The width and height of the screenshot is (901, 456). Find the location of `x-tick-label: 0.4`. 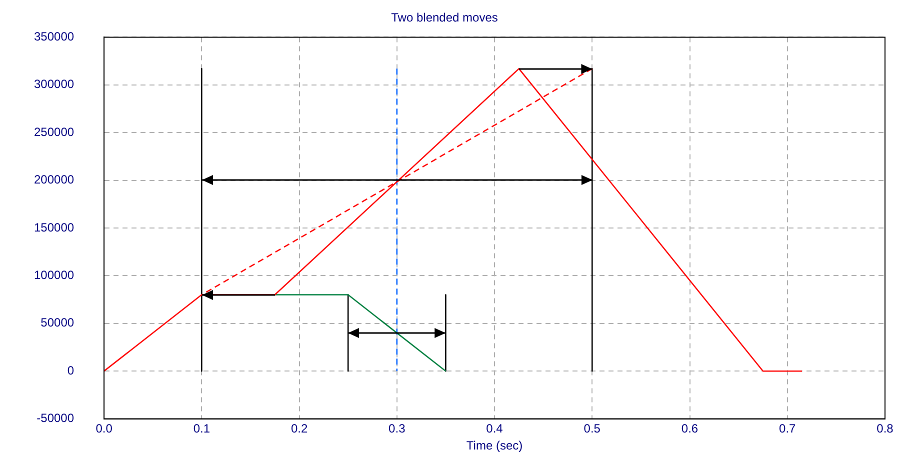

x-tick-label: 0.4 is located at coordinates (495, 428).